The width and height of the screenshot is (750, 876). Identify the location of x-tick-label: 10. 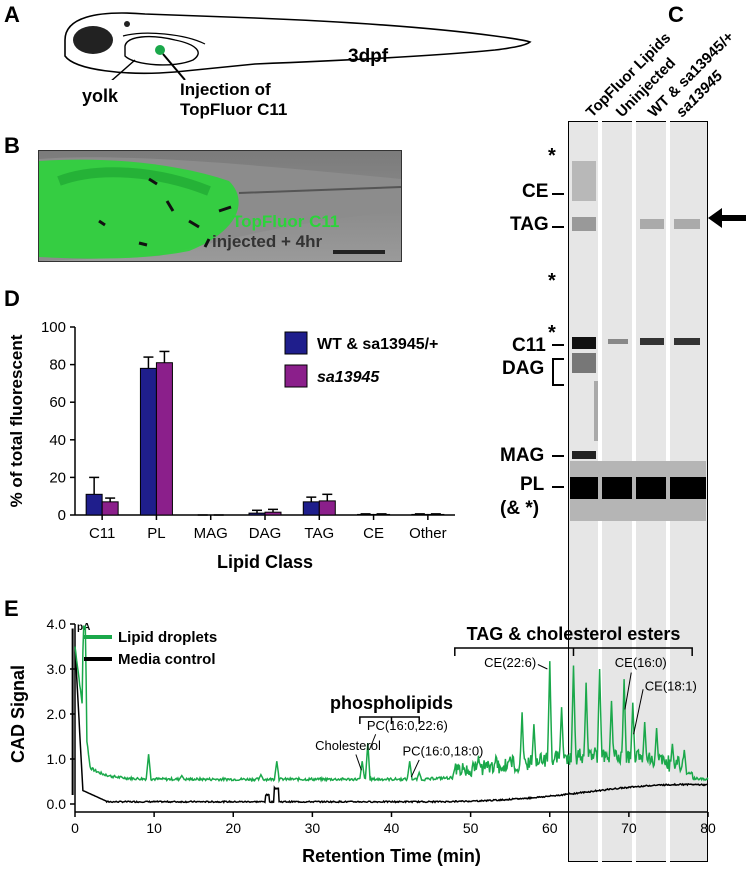
(154, 828).